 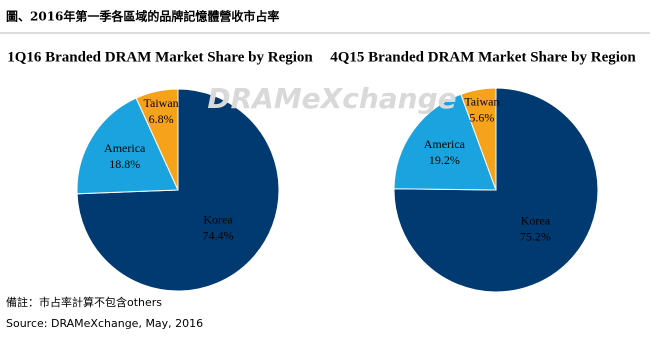 I want to click on slice-value: 18.8%, so click(x=124, y=164).